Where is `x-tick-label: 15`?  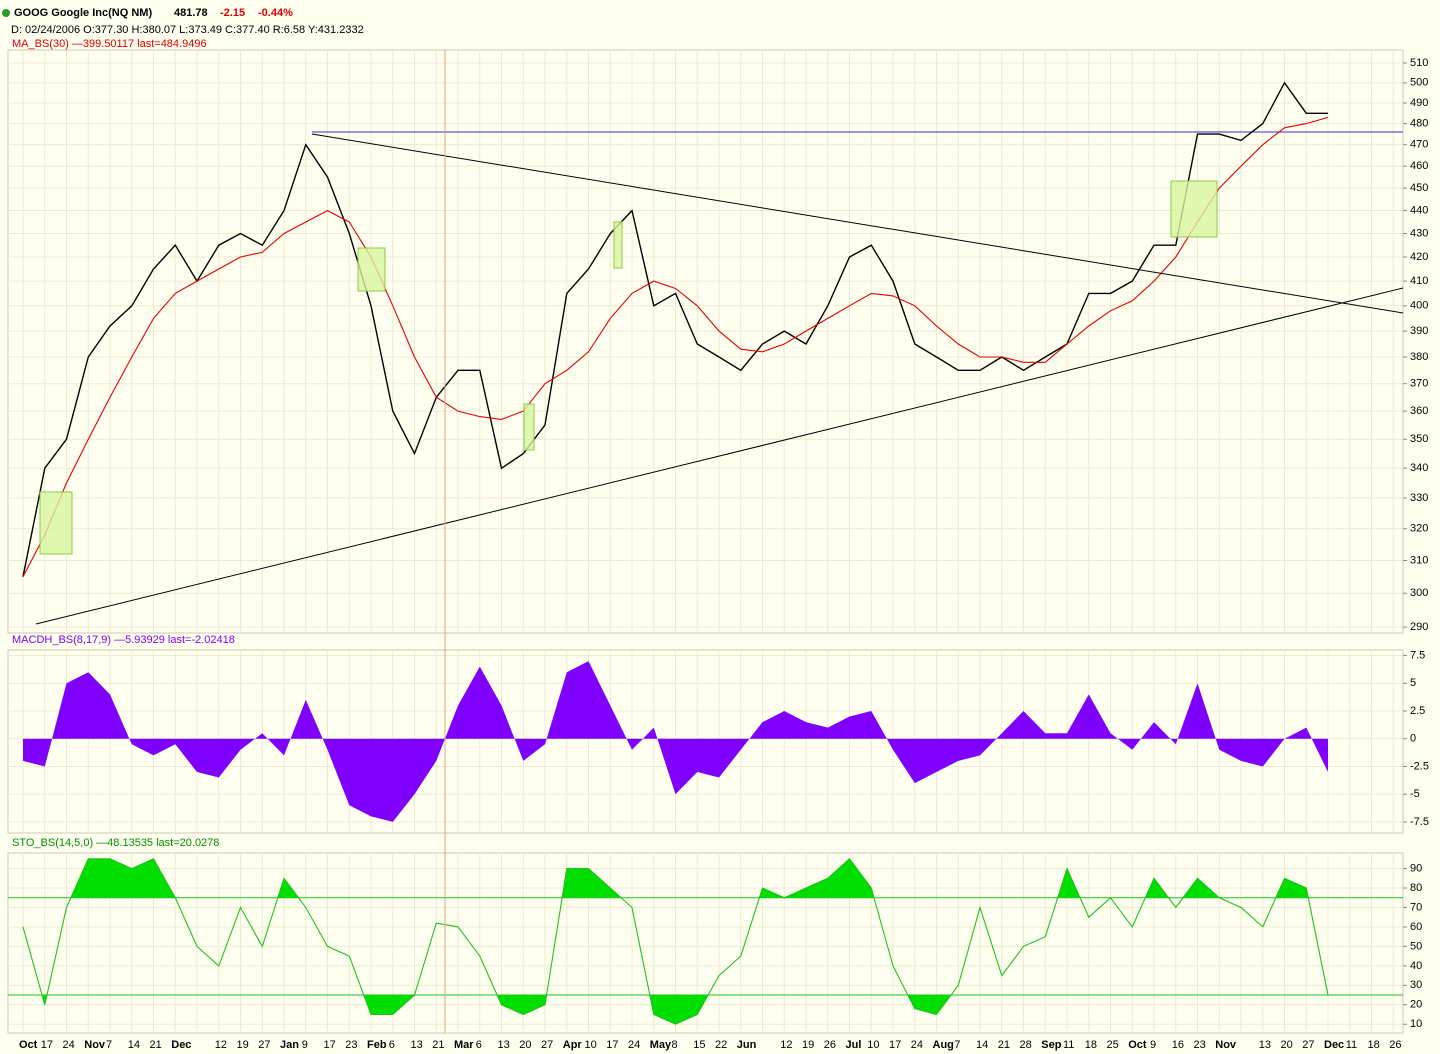
x-tick-label: 15 is located at coordinates (699, 1045).